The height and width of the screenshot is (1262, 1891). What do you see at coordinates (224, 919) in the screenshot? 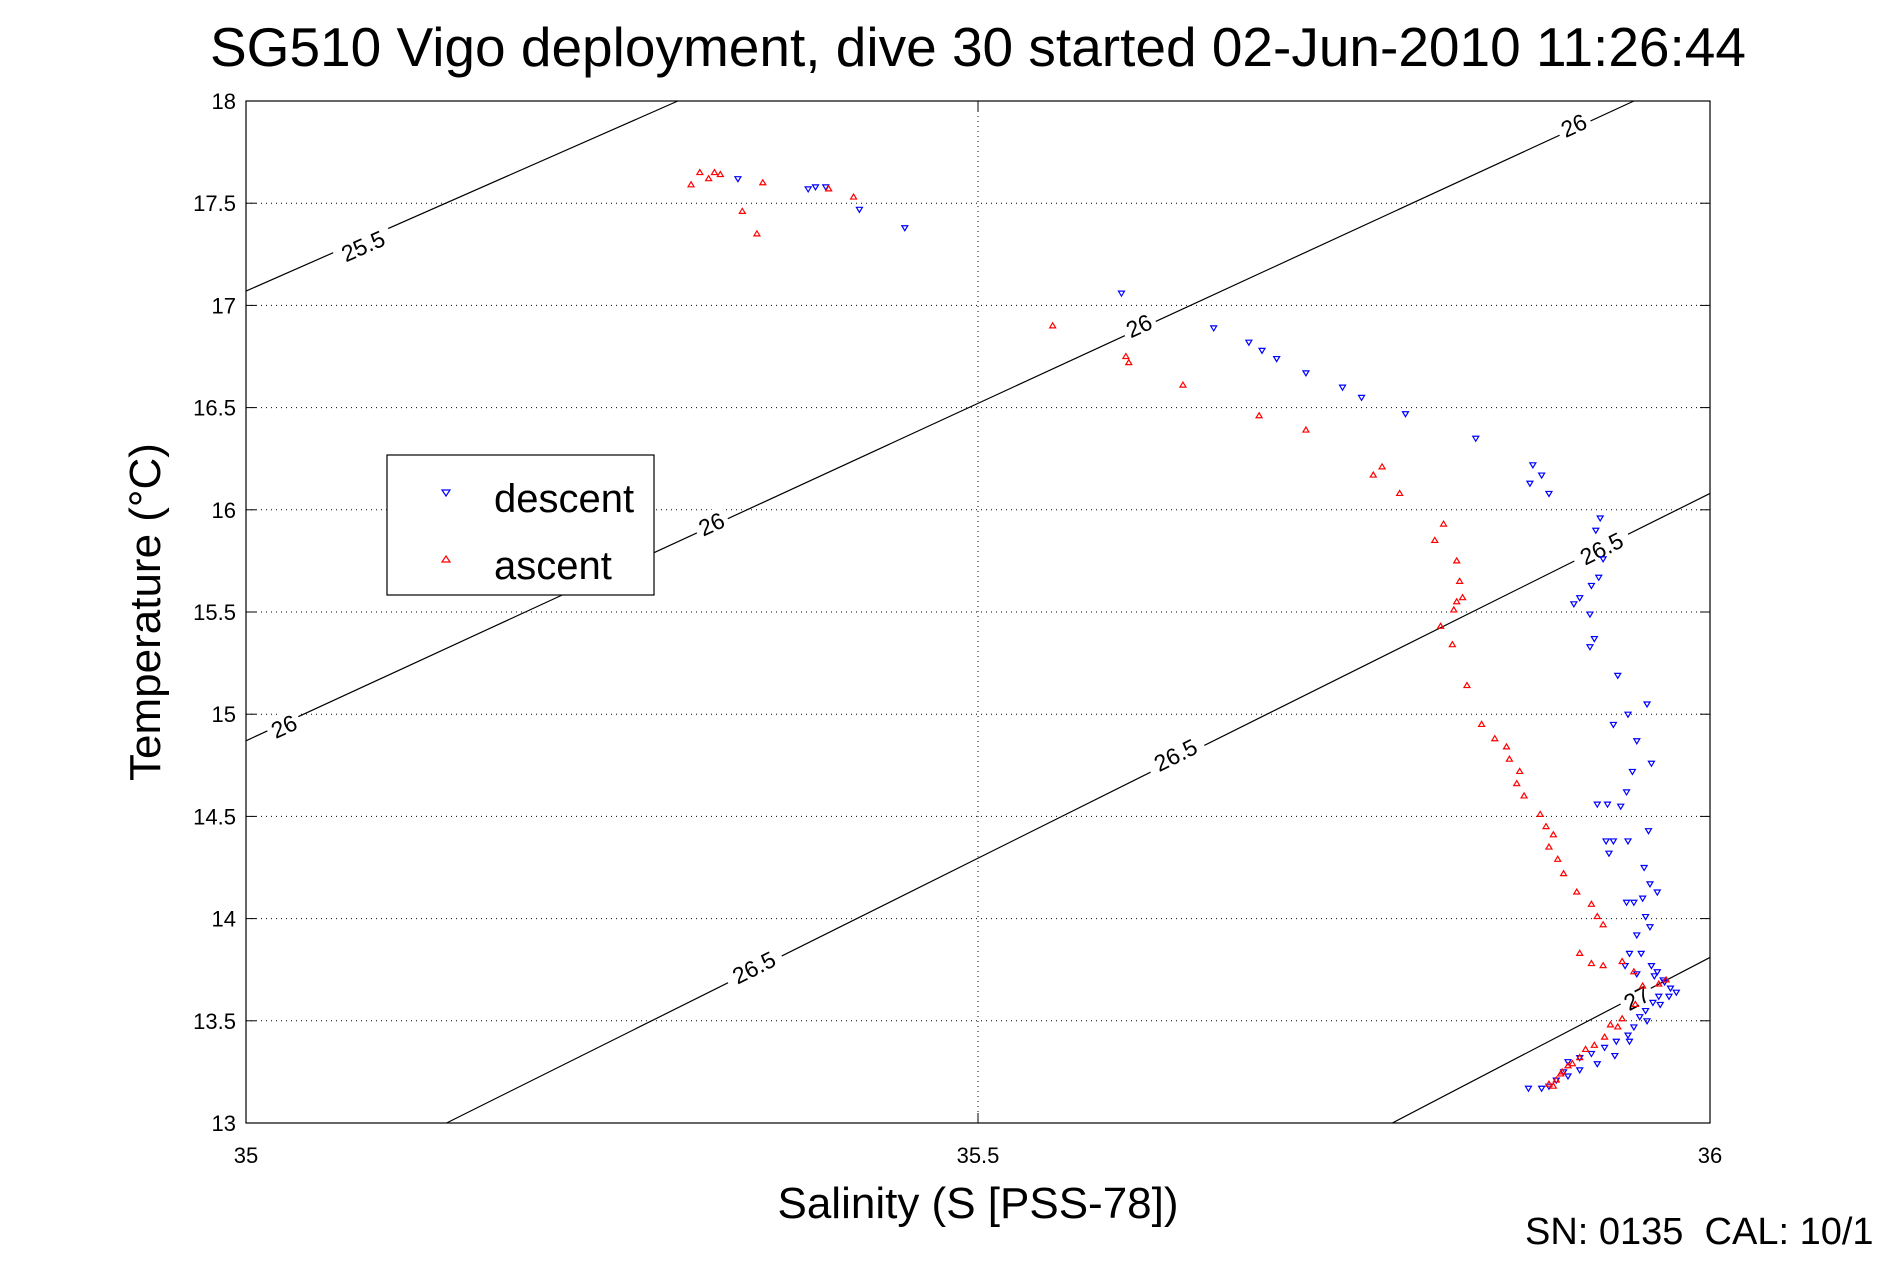
I see `y-tick-label: 14` at bounding box center [224, 919].